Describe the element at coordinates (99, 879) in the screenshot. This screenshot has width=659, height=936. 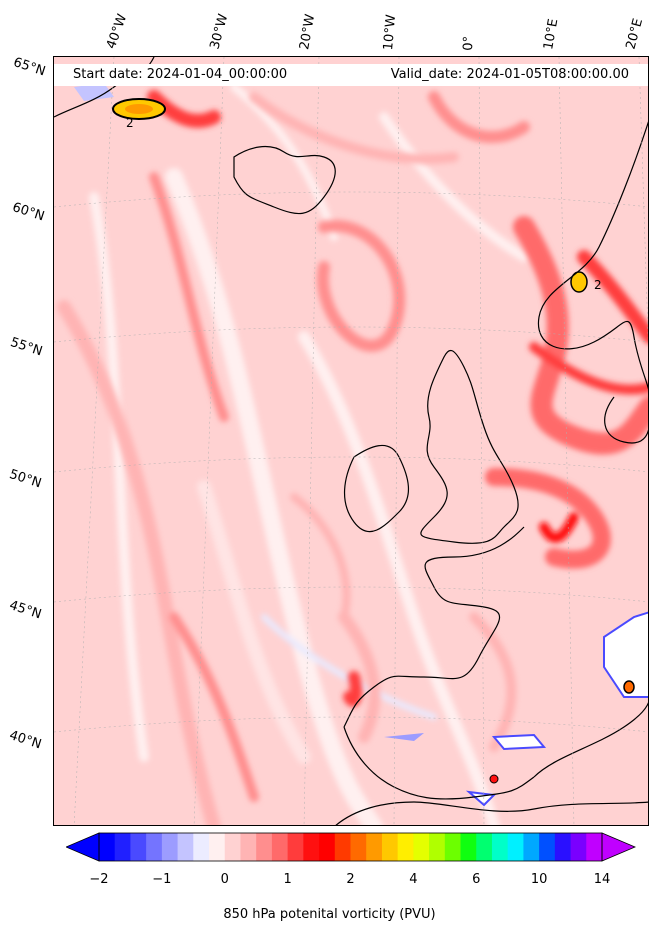
I see `colorbar-tick-label: −2` at that location.